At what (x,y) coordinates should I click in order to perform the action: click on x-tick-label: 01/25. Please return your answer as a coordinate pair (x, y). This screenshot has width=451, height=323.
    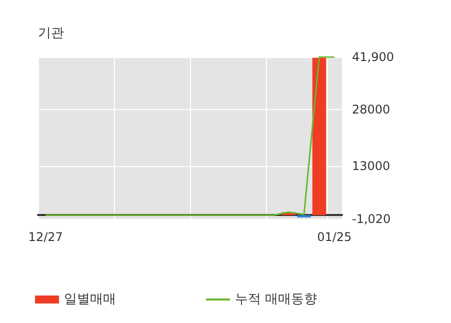
    Looking at the image, I should click on (334, 237).